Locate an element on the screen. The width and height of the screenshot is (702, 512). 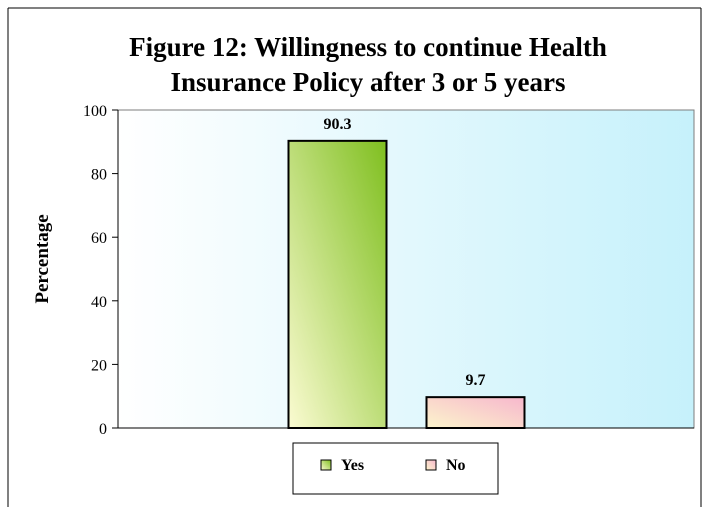
legend-label-yes: Yes is located at coordinates (352, 465).